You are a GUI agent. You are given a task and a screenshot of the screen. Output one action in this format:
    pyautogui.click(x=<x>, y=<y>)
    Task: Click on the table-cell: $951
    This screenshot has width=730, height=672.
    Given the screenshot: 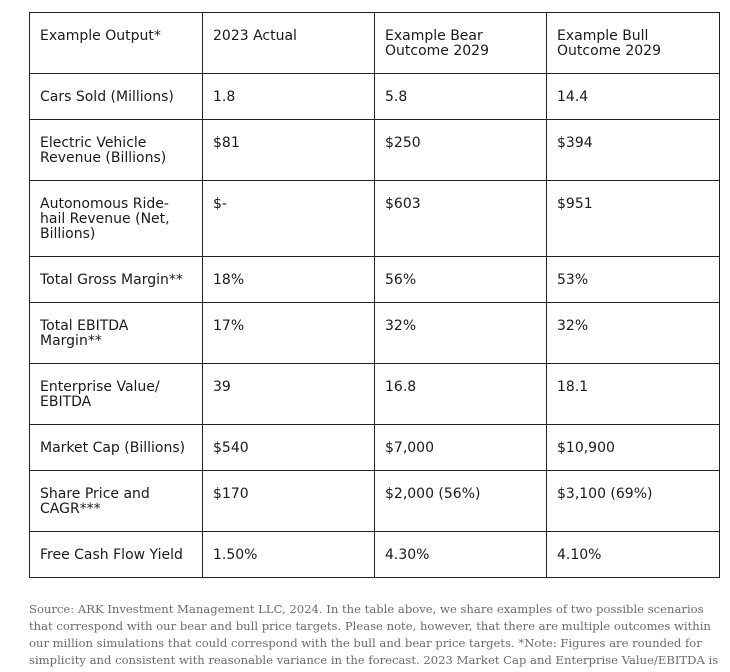 What is the action you would take?
    pyautogui.click(x=633, y=218)
    